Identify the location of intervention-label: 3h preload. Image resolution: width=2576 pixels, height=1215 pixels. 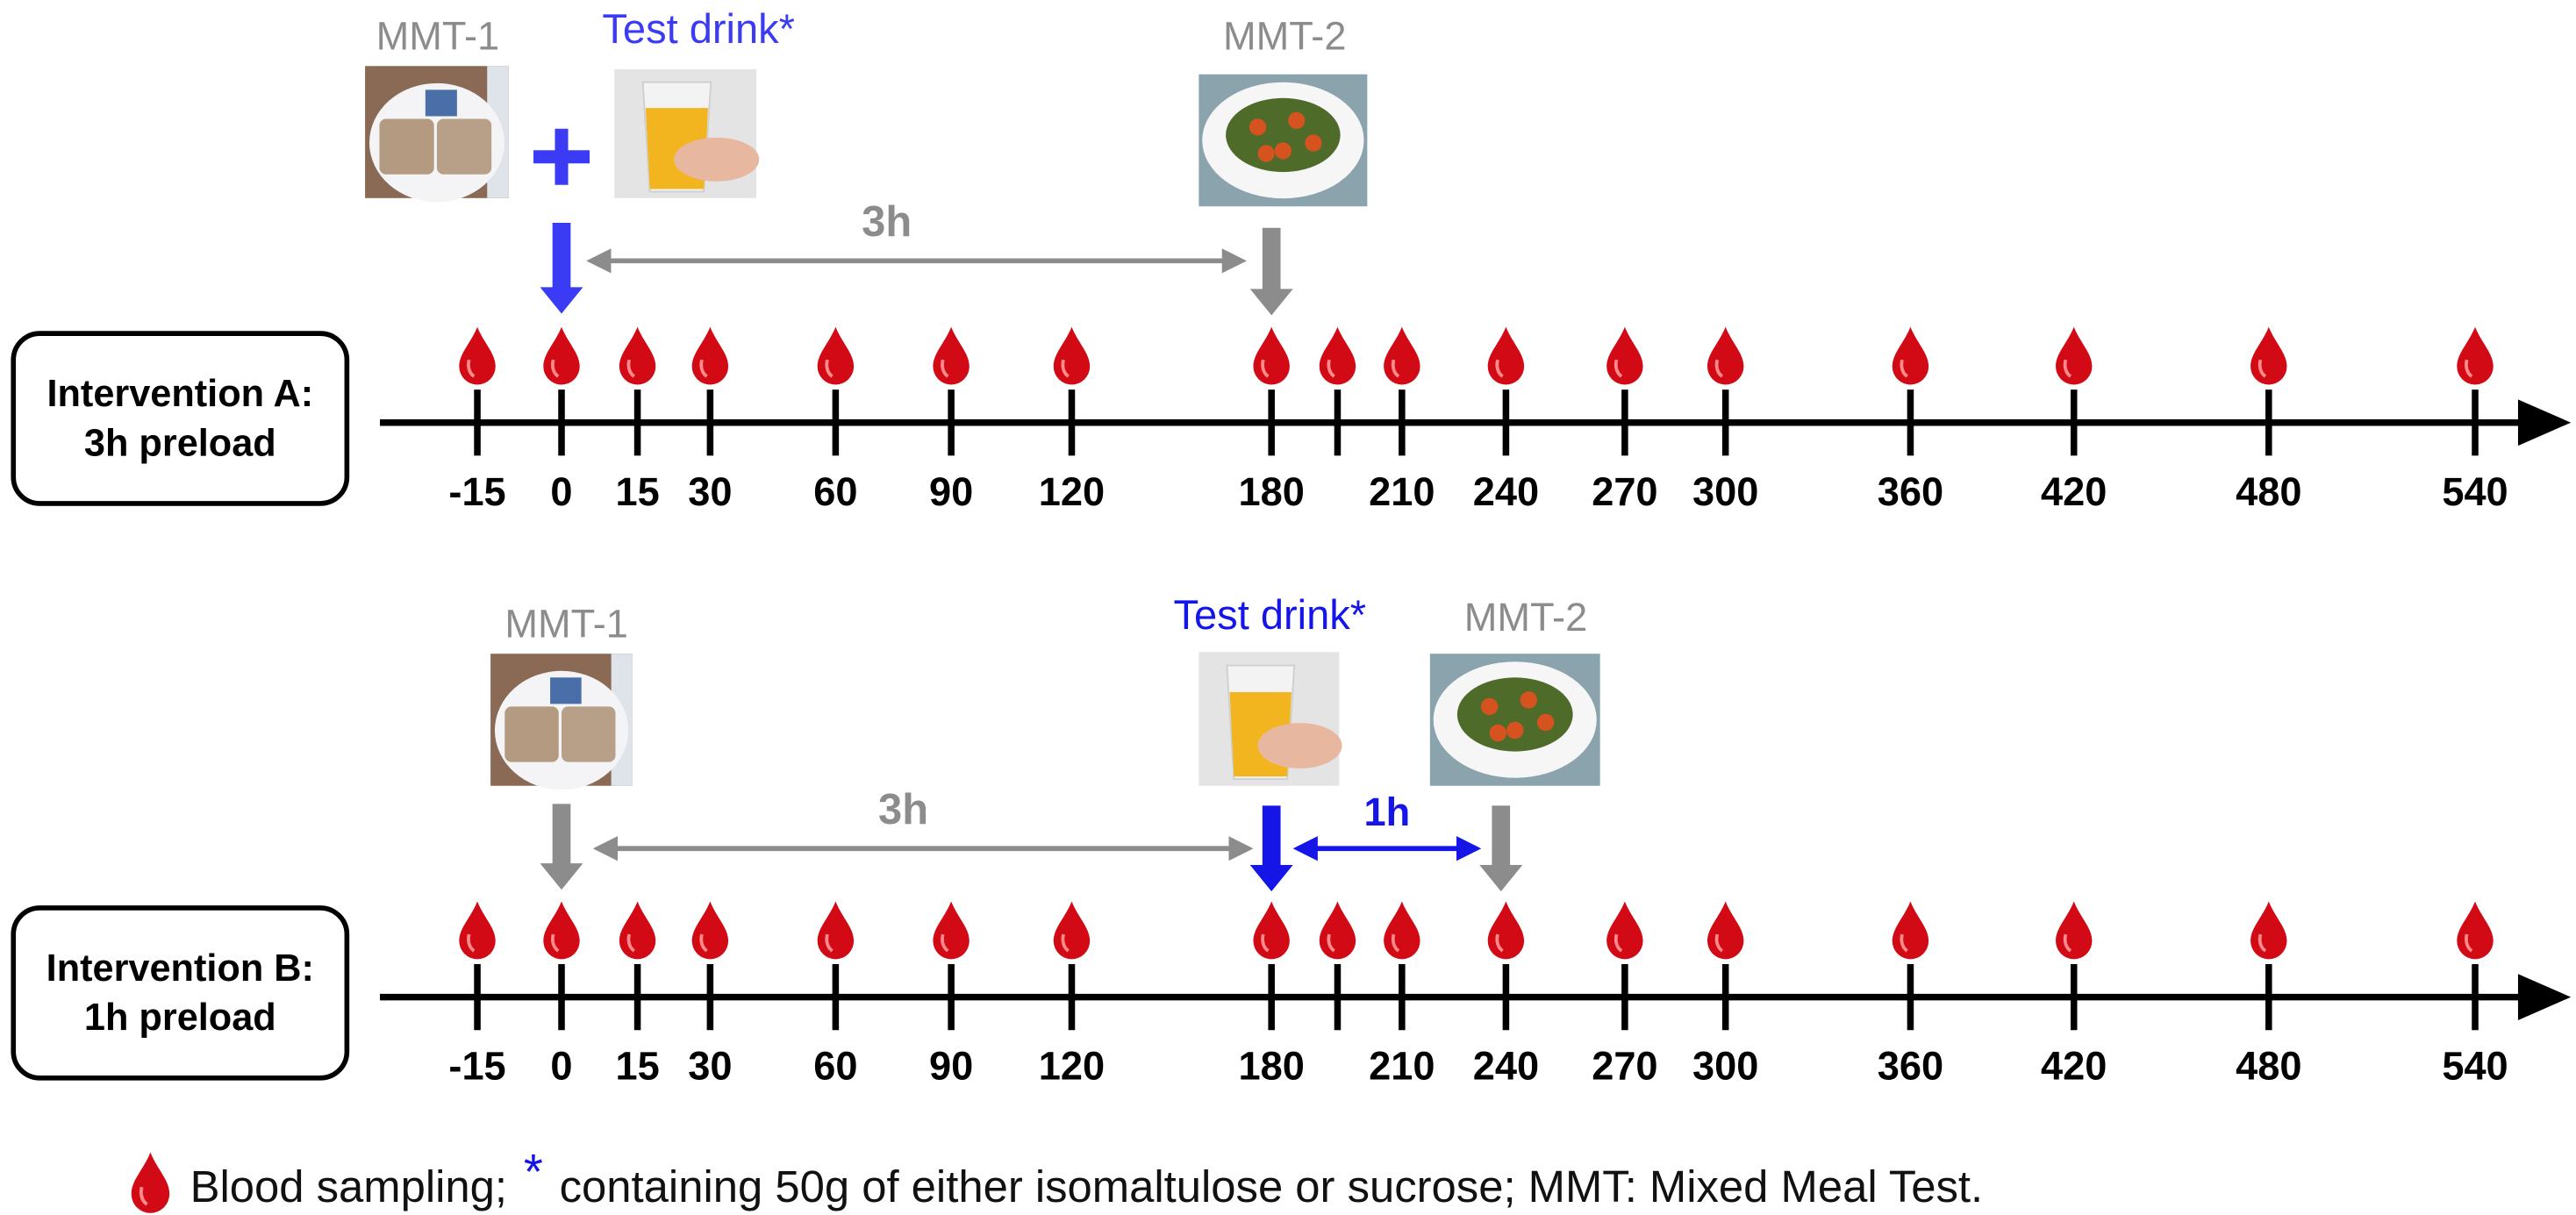
(180, 443).